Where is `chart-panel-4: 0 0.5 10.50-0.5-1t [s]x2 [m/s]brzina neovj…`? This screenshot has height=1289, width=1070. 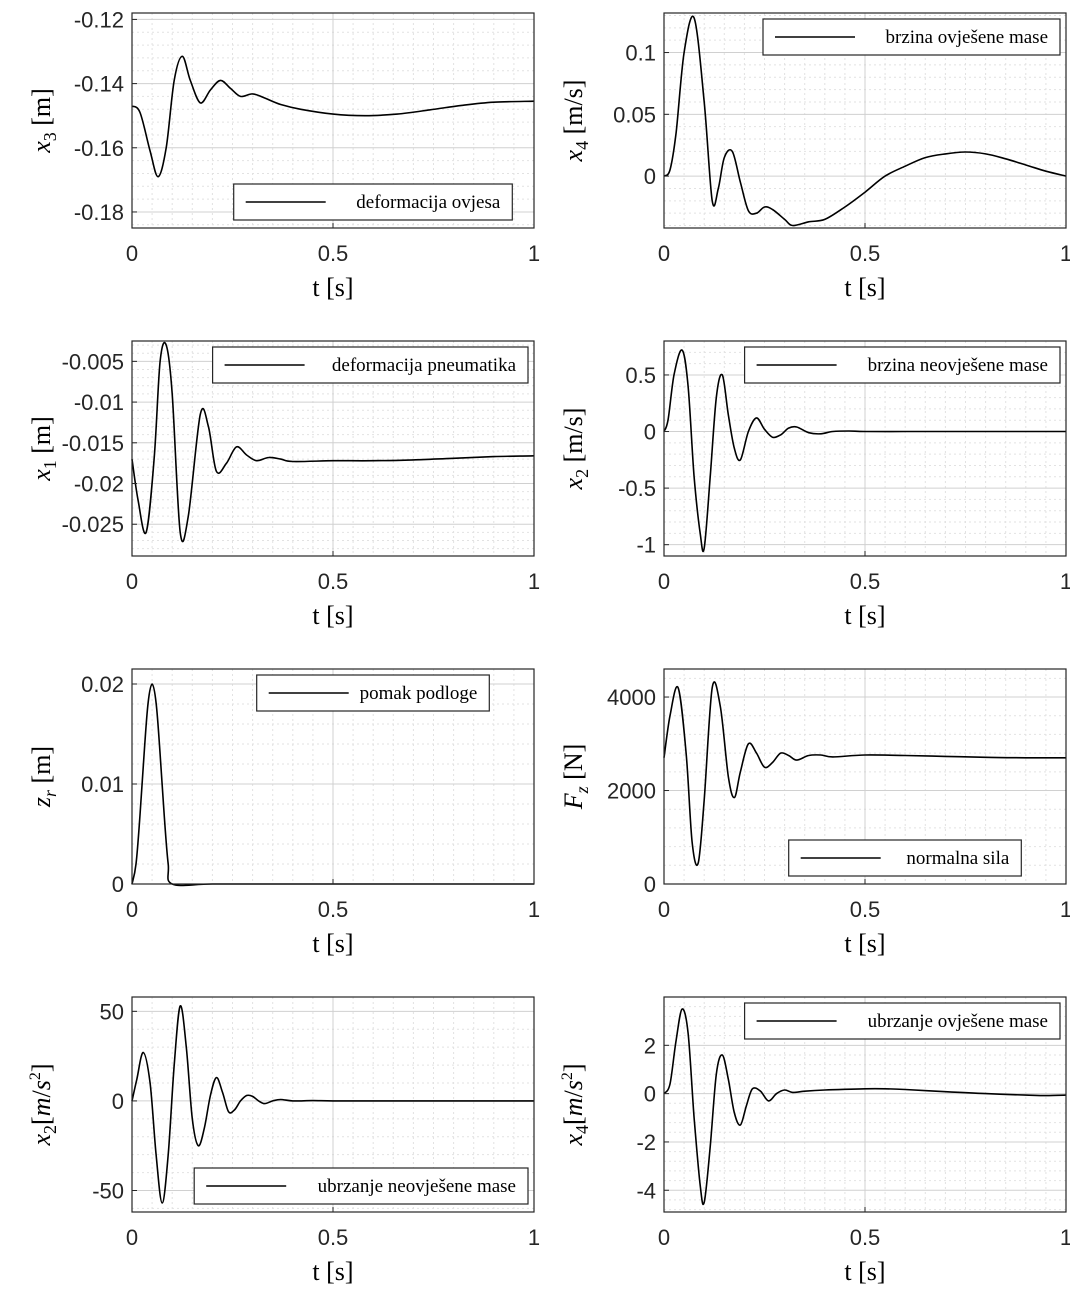
chart-panel-4: 0 0.5 10.50-0.5-1t [s]x2 [m/s]brzina neovj… is located at coordinates (814, 485).